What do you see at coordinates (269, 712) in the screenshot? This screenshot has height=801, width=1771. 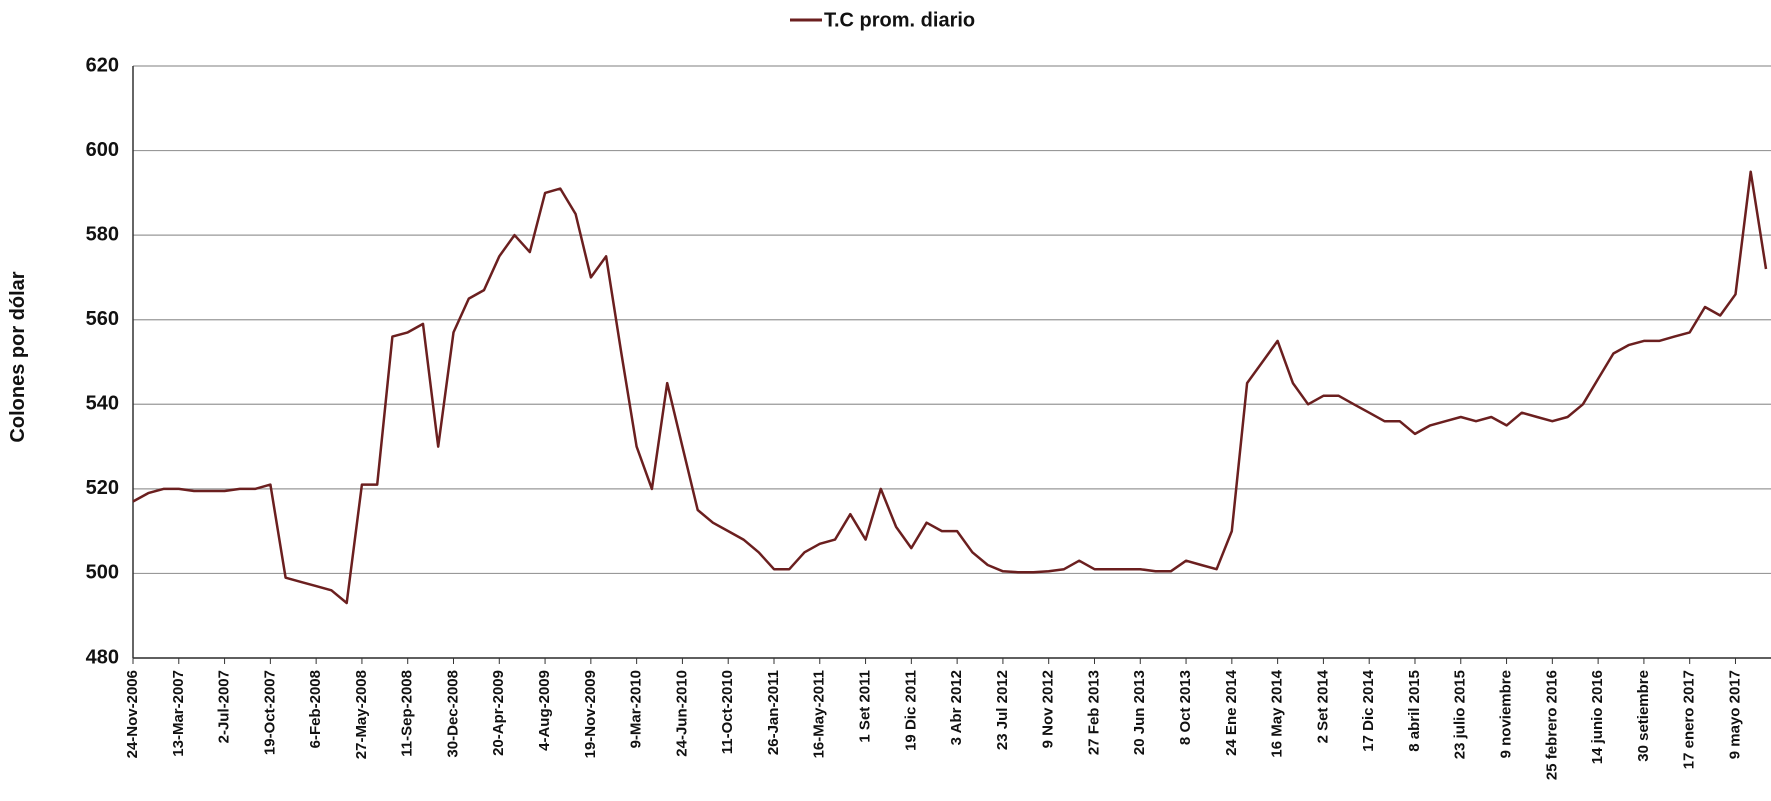 I see `x-tick-label: 19-Oct-2007` at bounding box center [269, 712].